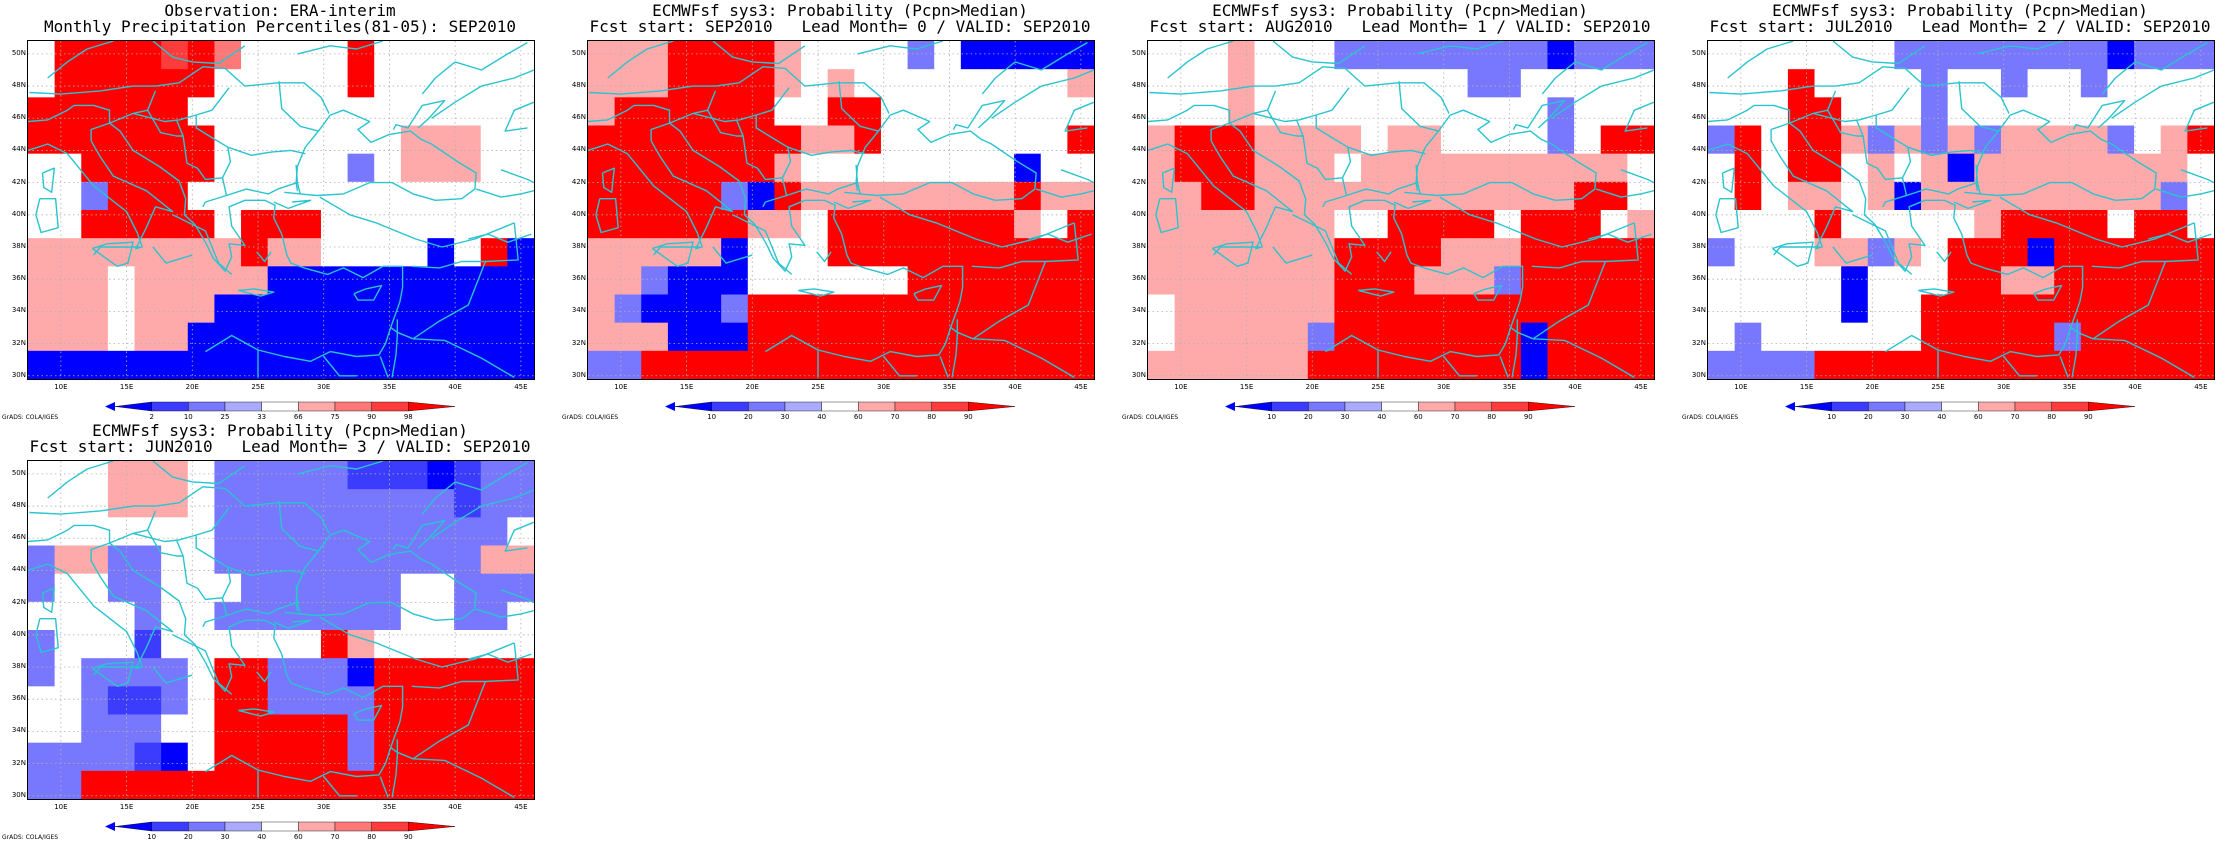 This screenshot has height=841, width=2240. What do you see at coordinates (1698, 342) in the screenshot?
I see `latitude-label: 32N` at bounding box center [1698, 342].